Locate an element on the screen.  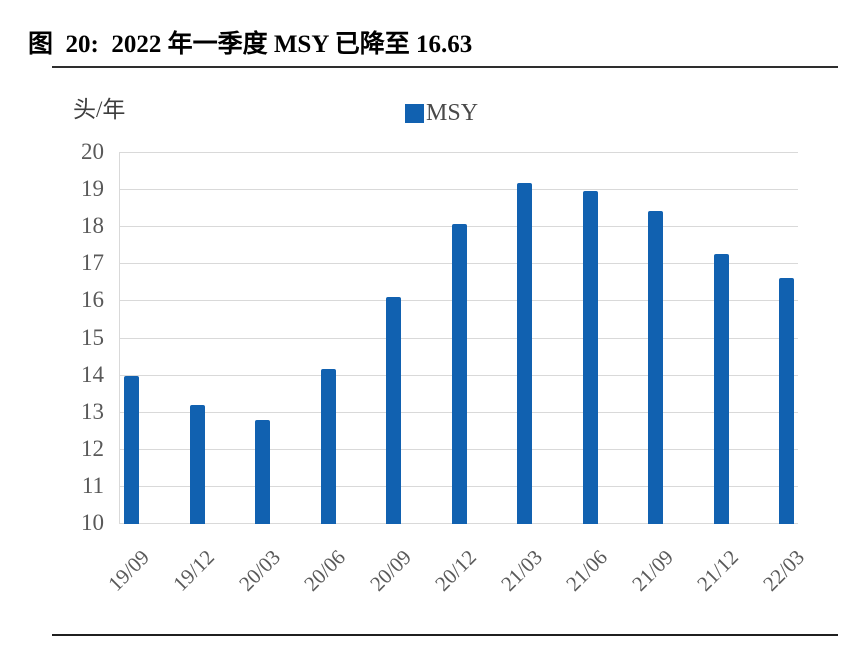
figure-title: 图 20: 2022 年一季度 MSY 已降至 16.63 is located at coordinates (250, 44).